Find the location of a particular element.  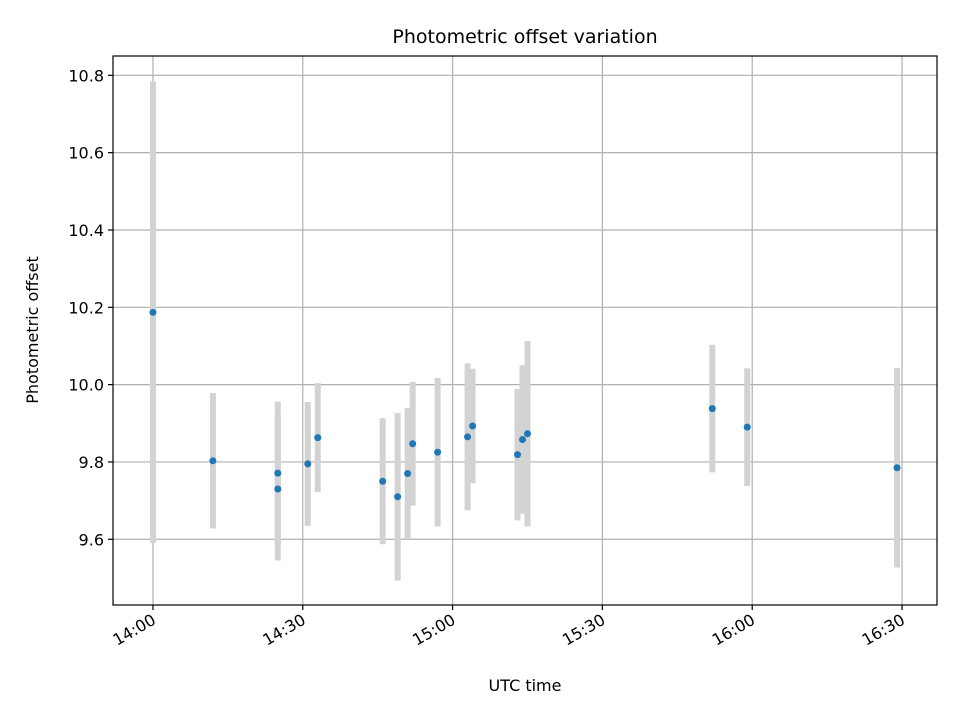

y-tick-label: 10.4 is located at coordinates (86, 230).